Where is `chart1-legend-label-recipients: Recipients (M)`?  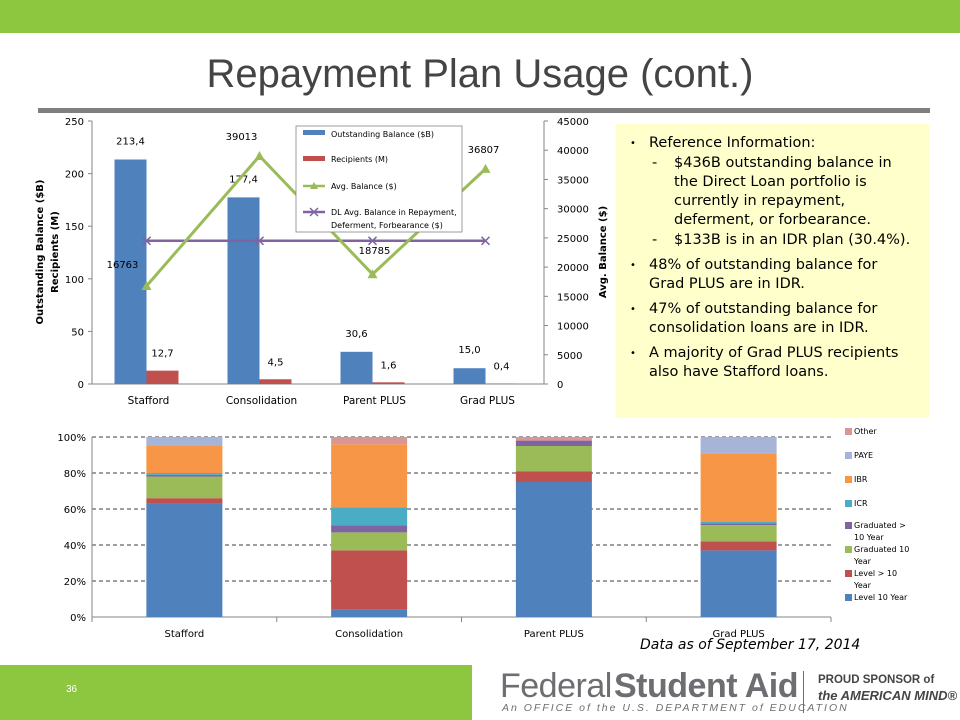
chart1-legend-label-recipients: Recipients (M) is located at coordinates (359, 159).